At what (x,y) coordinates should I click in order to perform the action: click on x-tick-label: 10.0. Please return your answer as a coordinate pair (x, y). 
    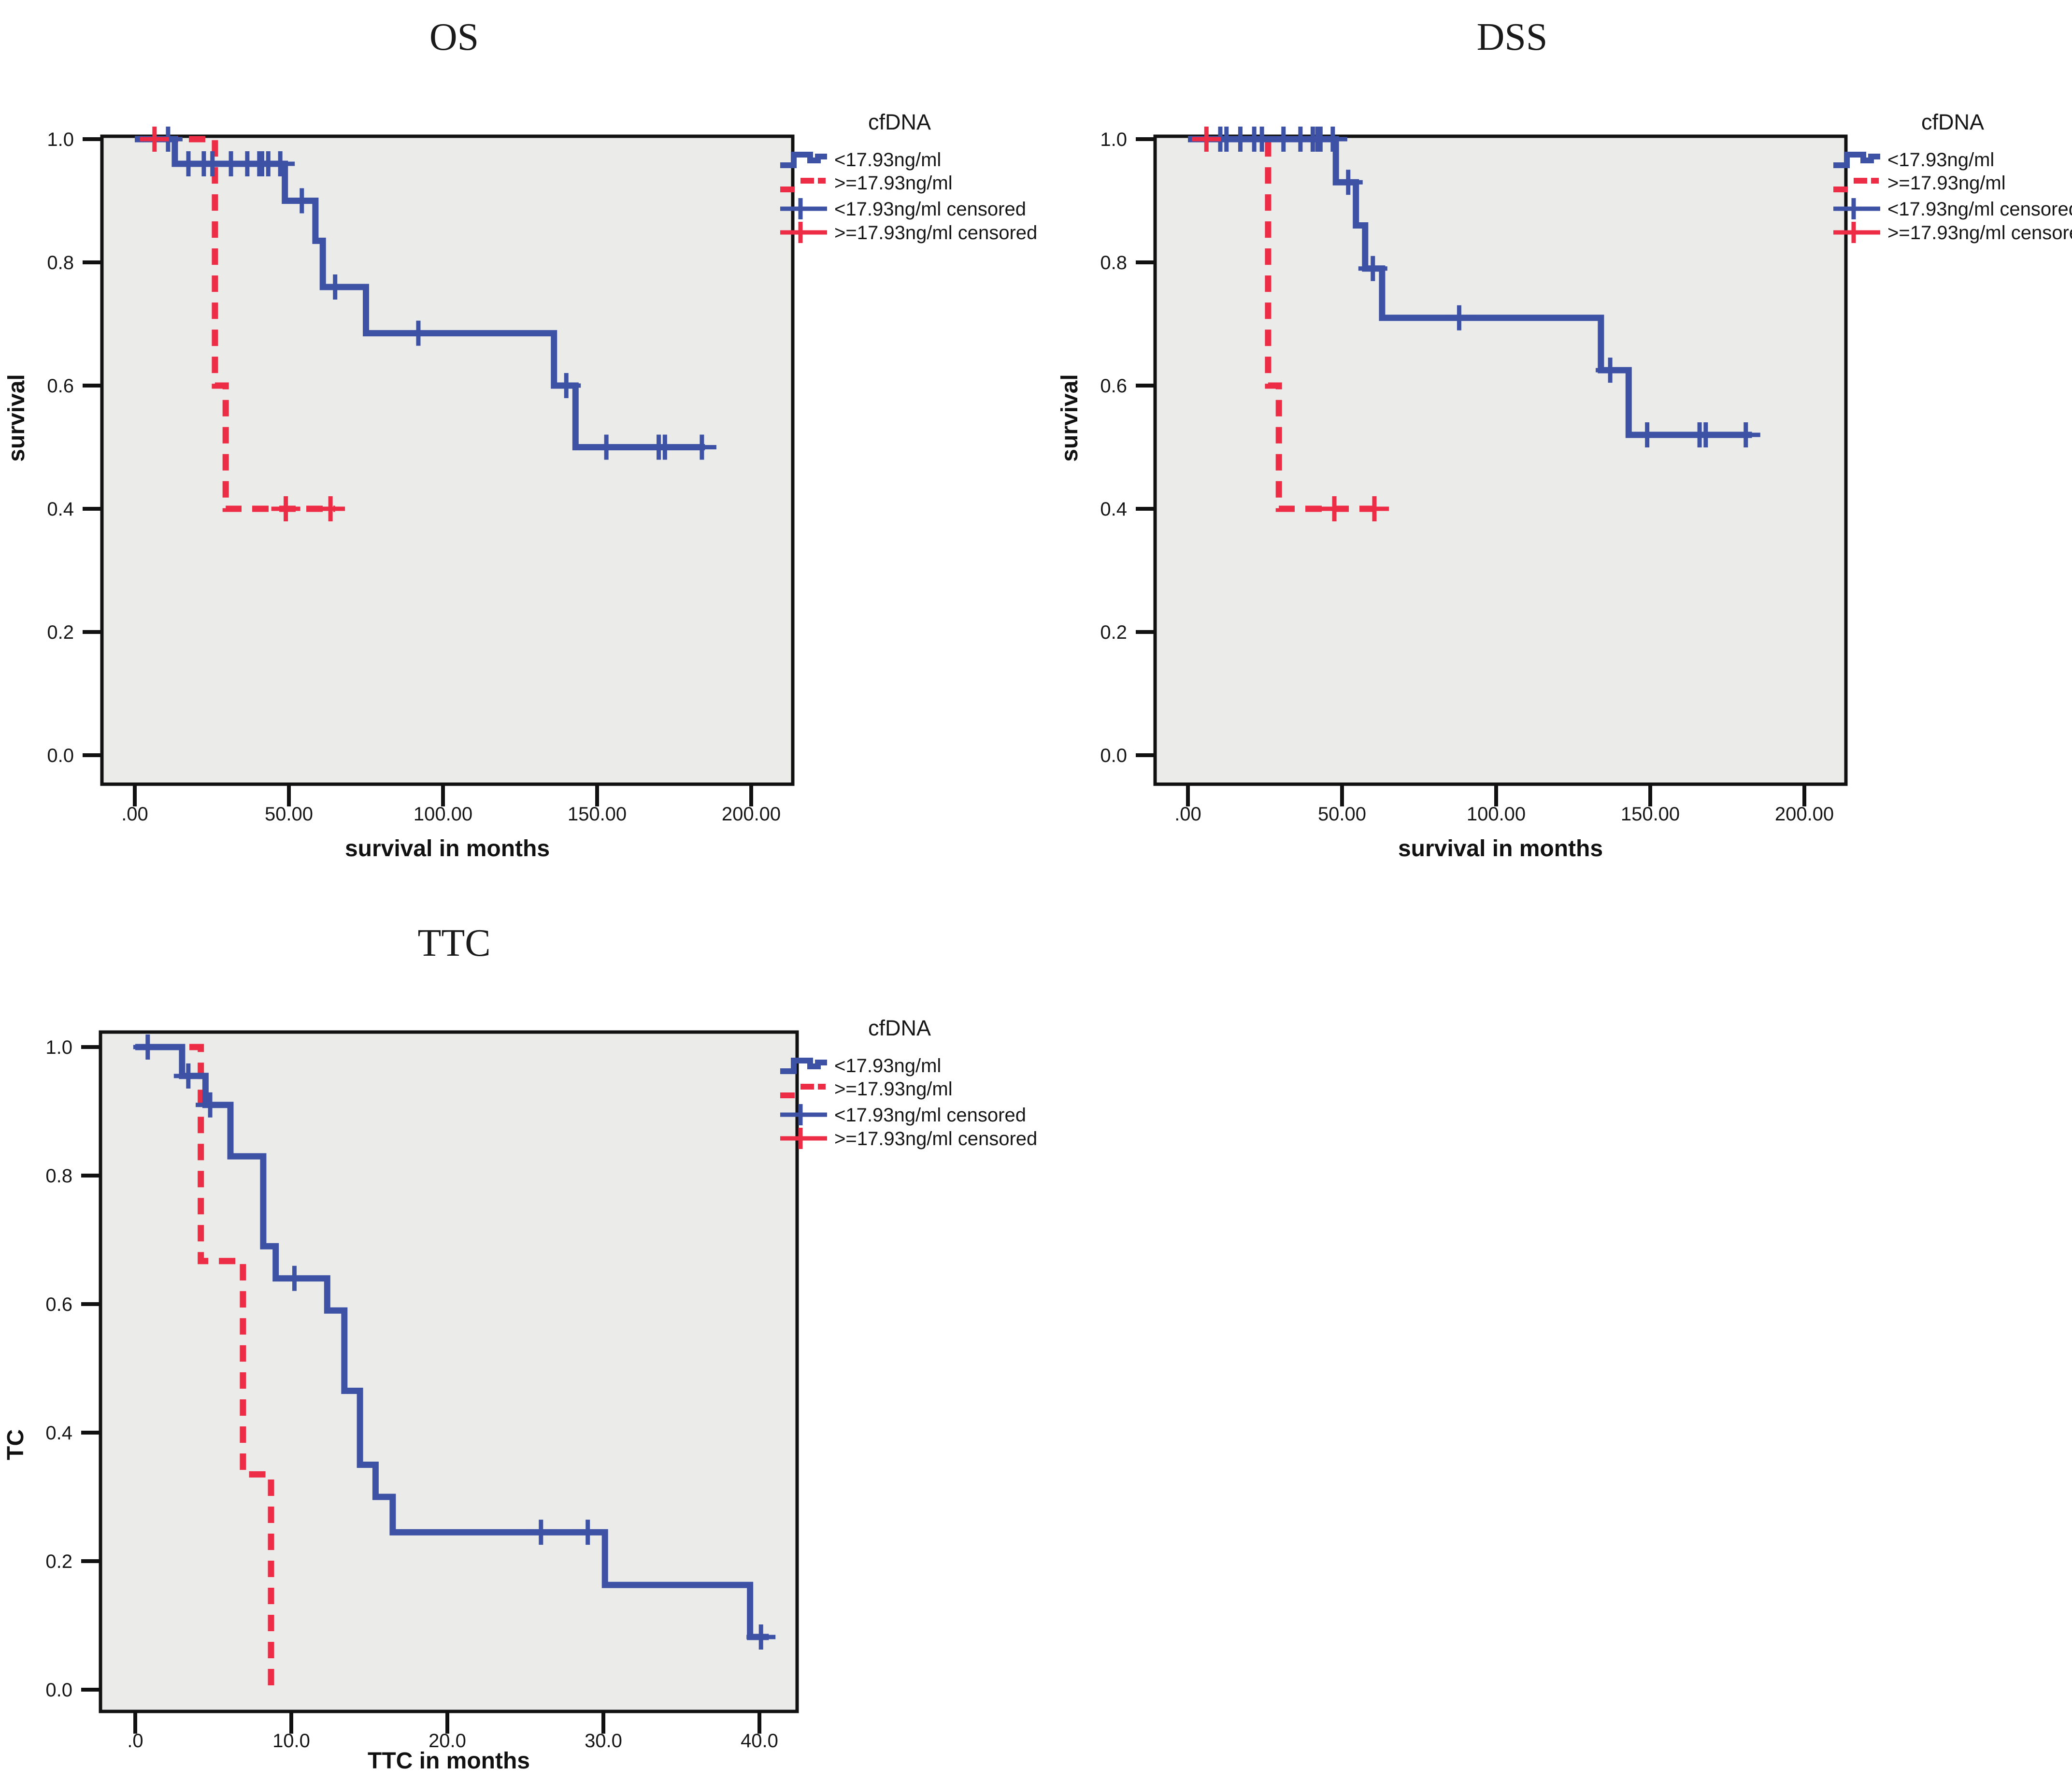
    Looking at the image, I should click on (291, 1741).